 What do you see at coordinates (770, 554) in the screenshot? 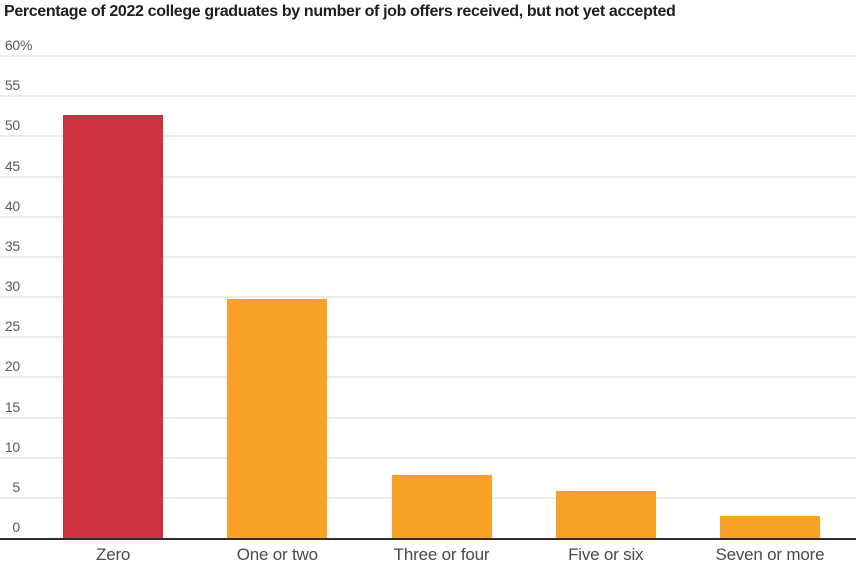
I see `x-axis-label: Seven or more` at bounding box center [770, 554].